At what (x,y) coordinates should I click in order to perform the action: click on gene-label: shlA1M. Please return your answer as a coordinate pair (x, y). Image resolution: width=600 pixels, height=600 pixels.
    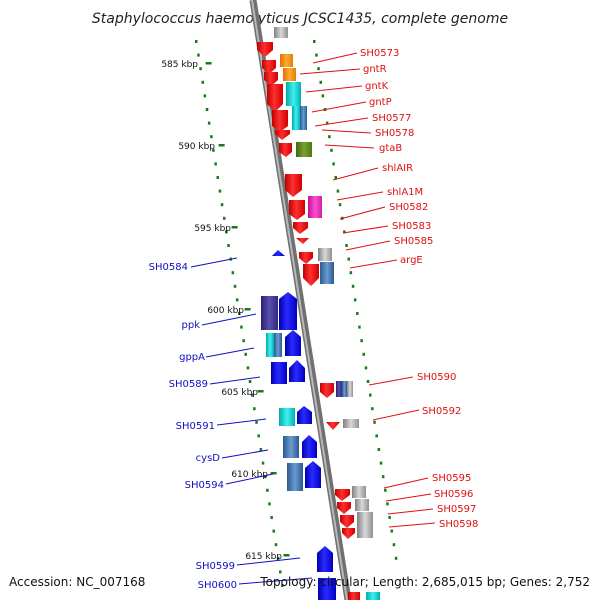
    Looking at the image, I should click on (405, 192).